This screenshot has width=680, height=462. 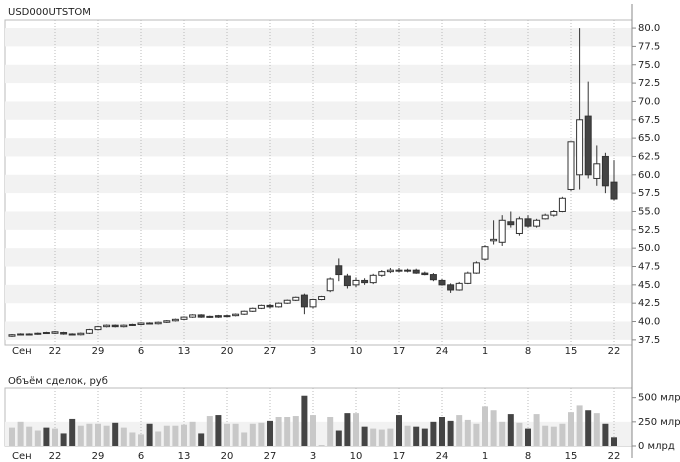 I want to click on y-tick-label: 72.5, so click(x=649, y=83).